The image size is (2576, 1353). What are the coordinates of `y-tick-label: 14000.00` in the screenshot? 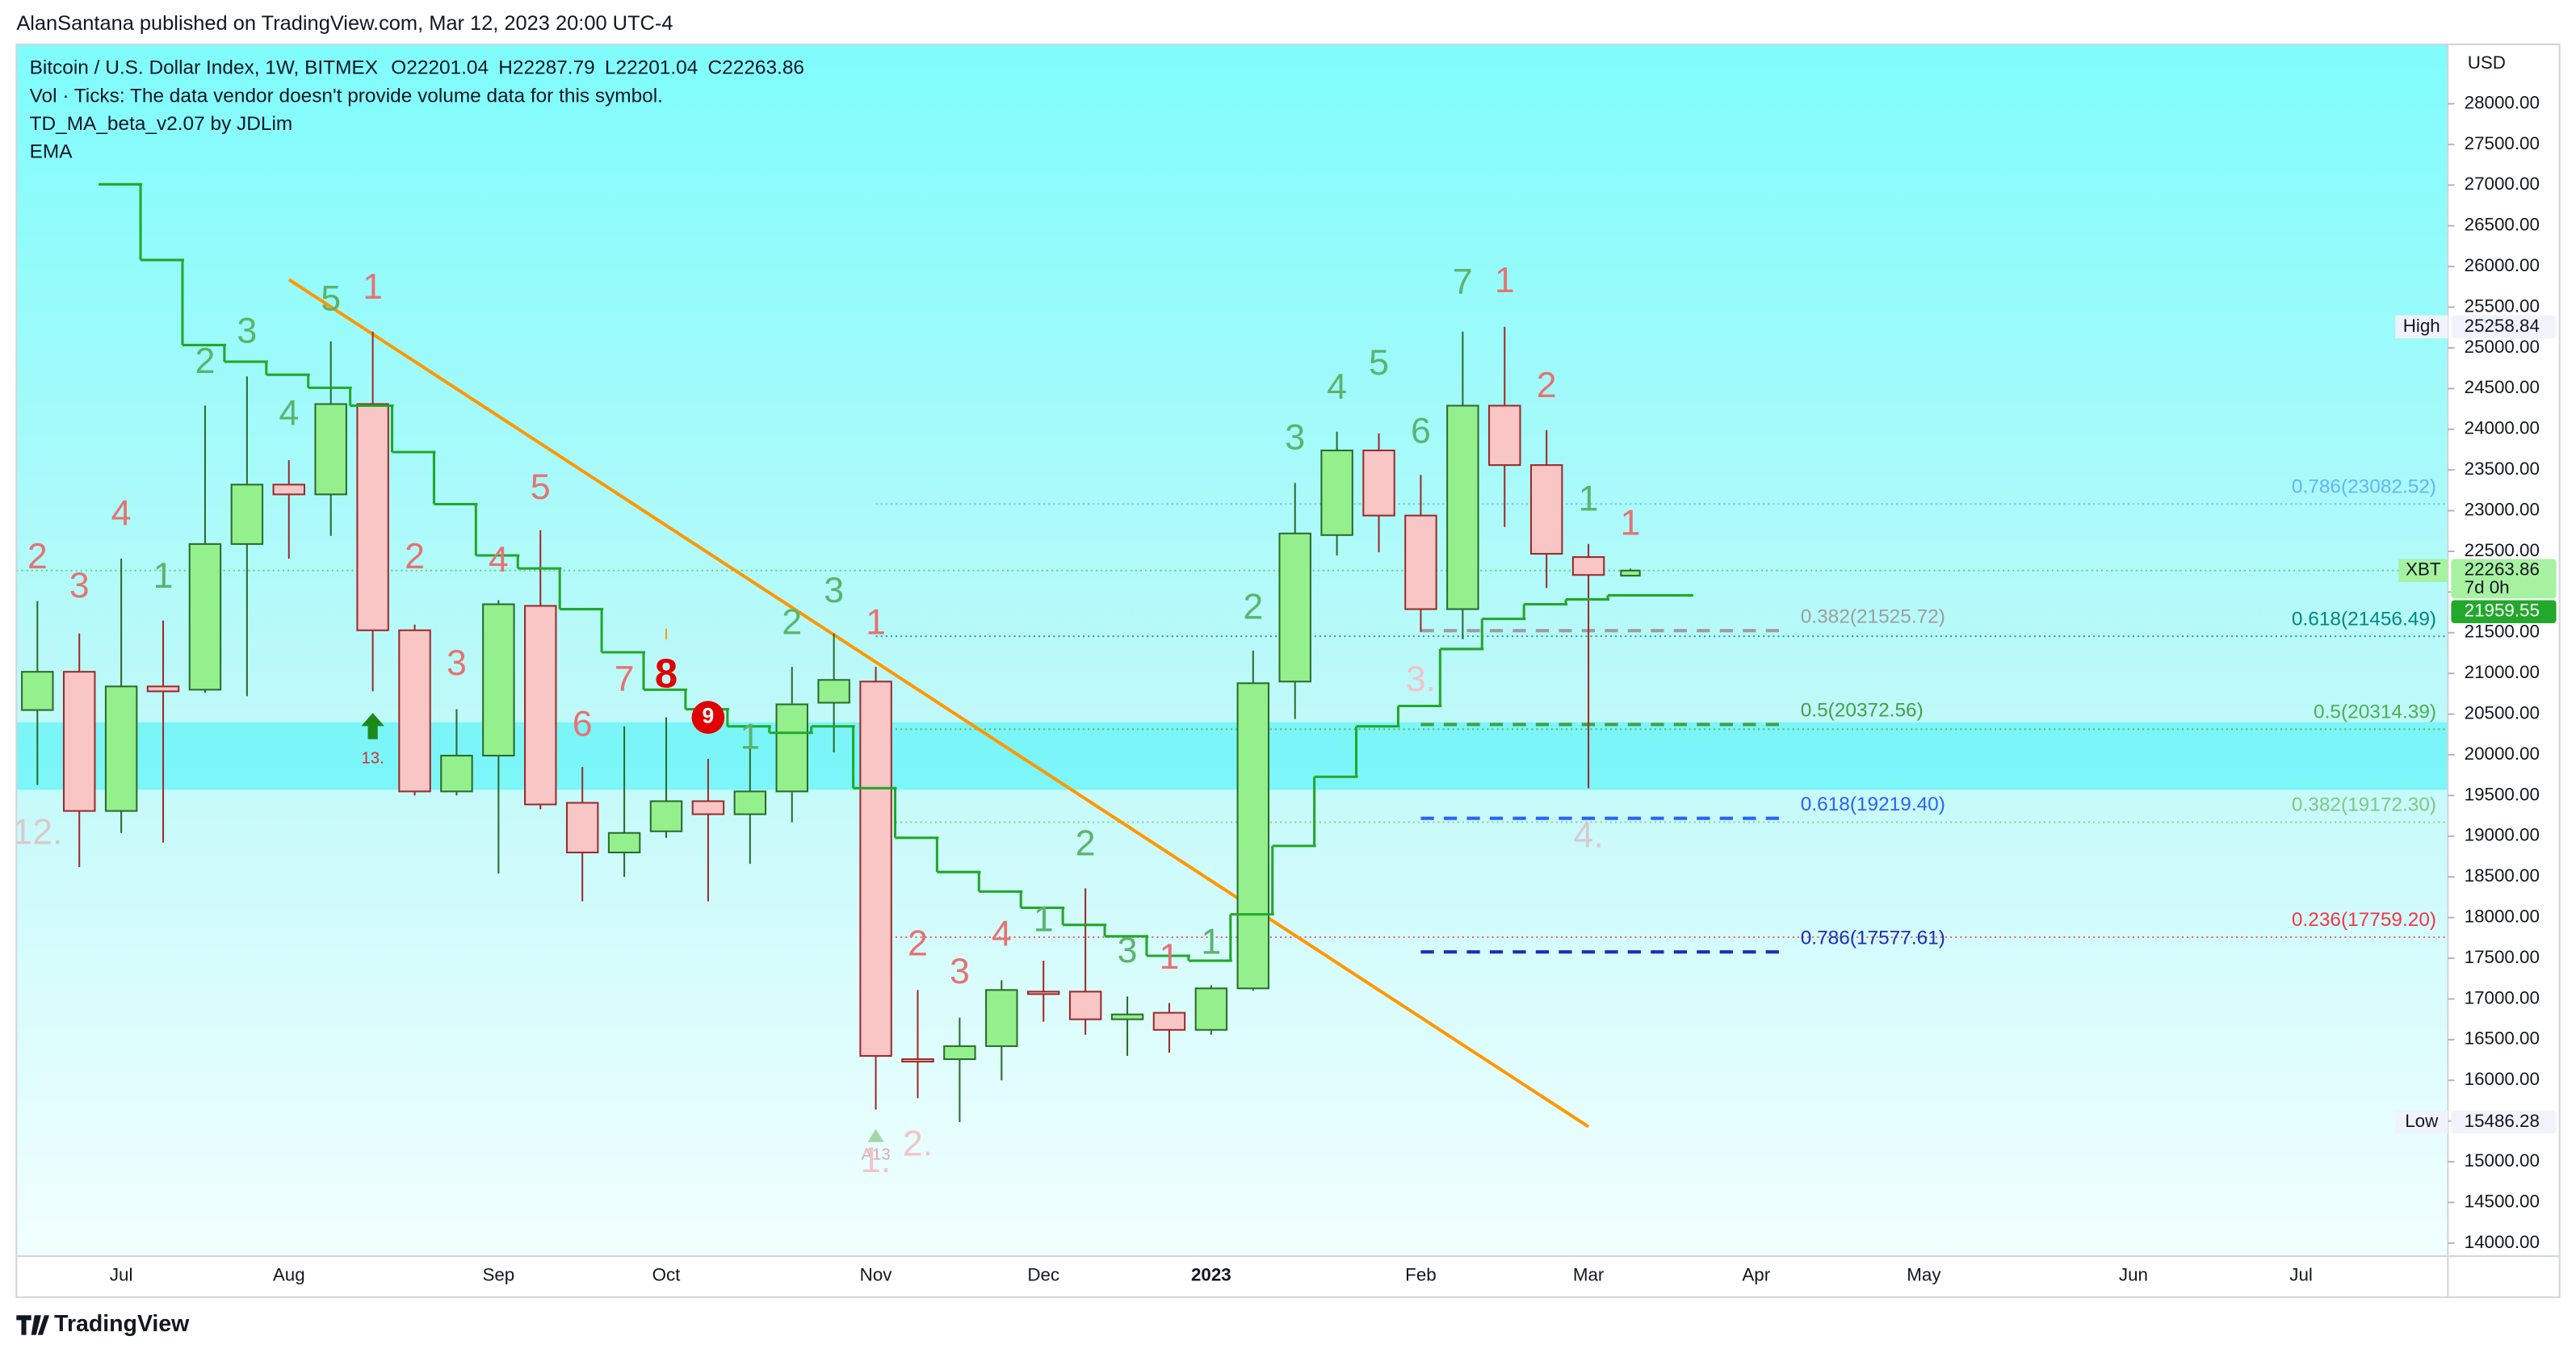 It's located at (2502, 1242).